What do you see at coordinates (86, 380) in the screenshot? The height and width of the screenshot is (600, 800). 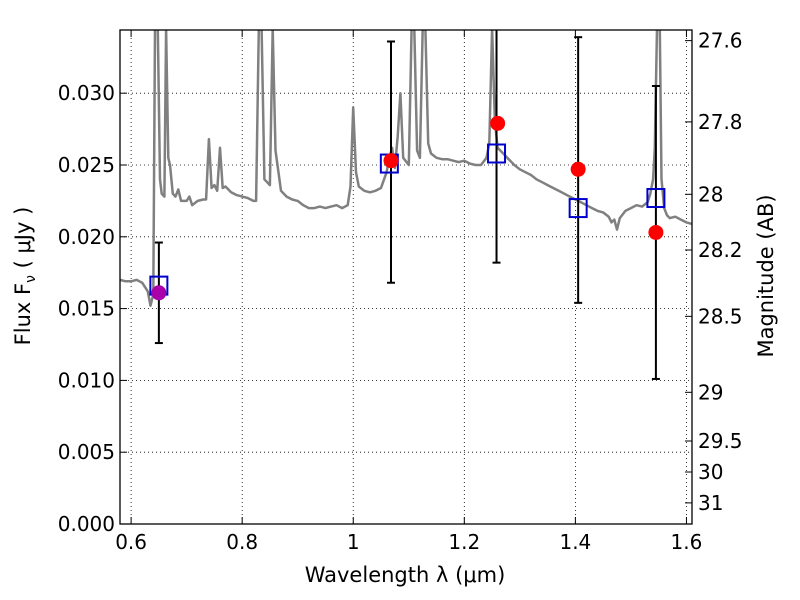 I see `y-tick-label: 0.010` at bounding box center [86, 380].